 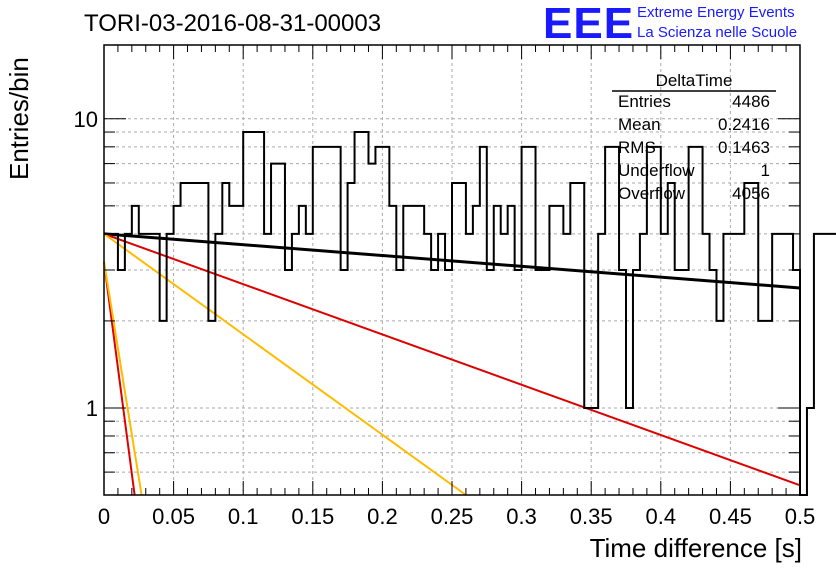 What do you see at coordinates (694, 126) in the screenshot?
I see `stats-row-mean: Mean 0.2416` at bounding box center [694, 126].